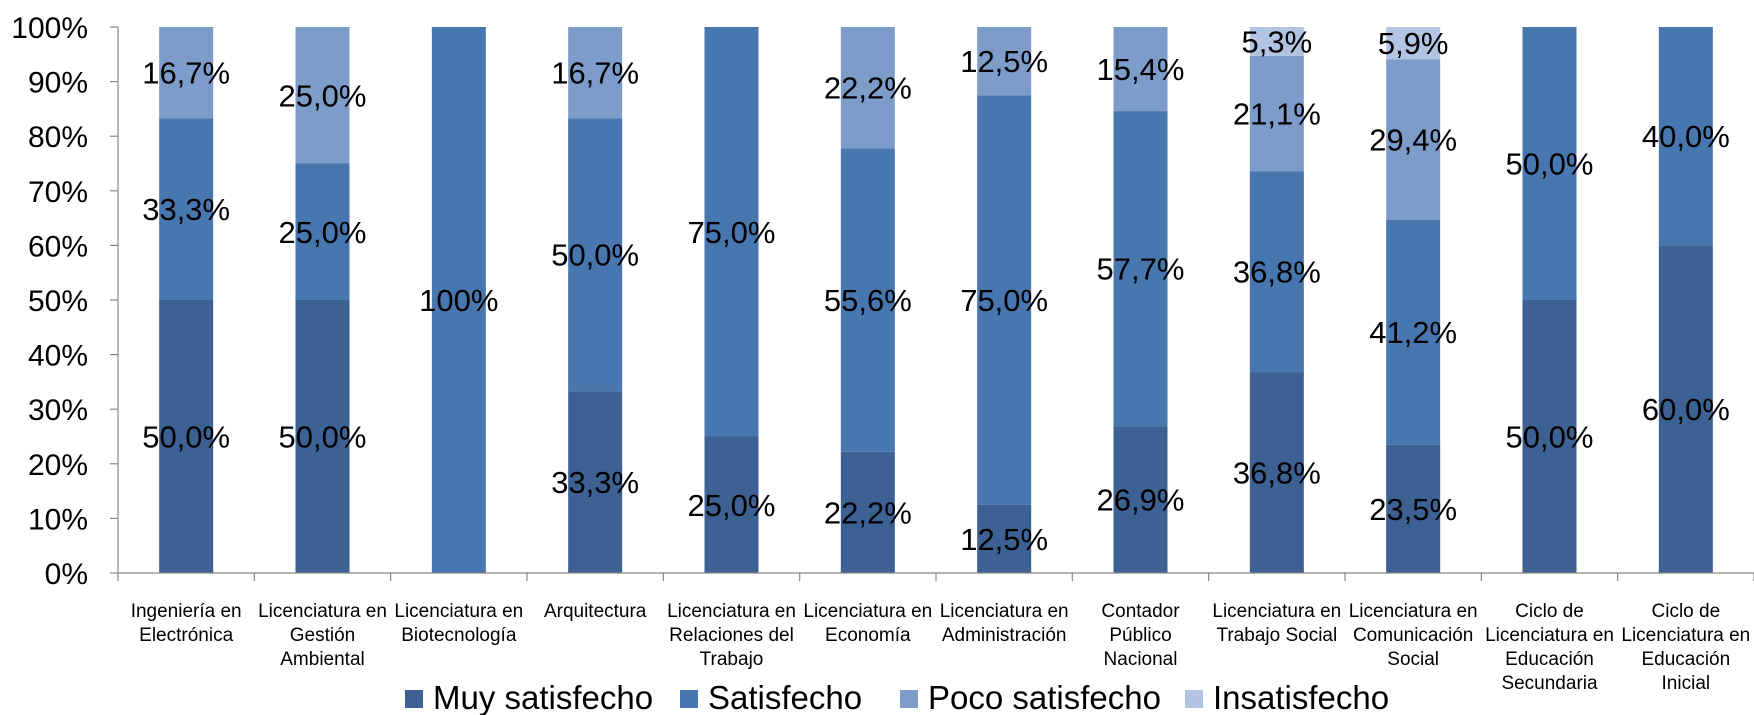  What do you see at coordinates (58, 465) in the screenshot?
I see `y-tick-label: 20%` at bounding box center [58, 465].